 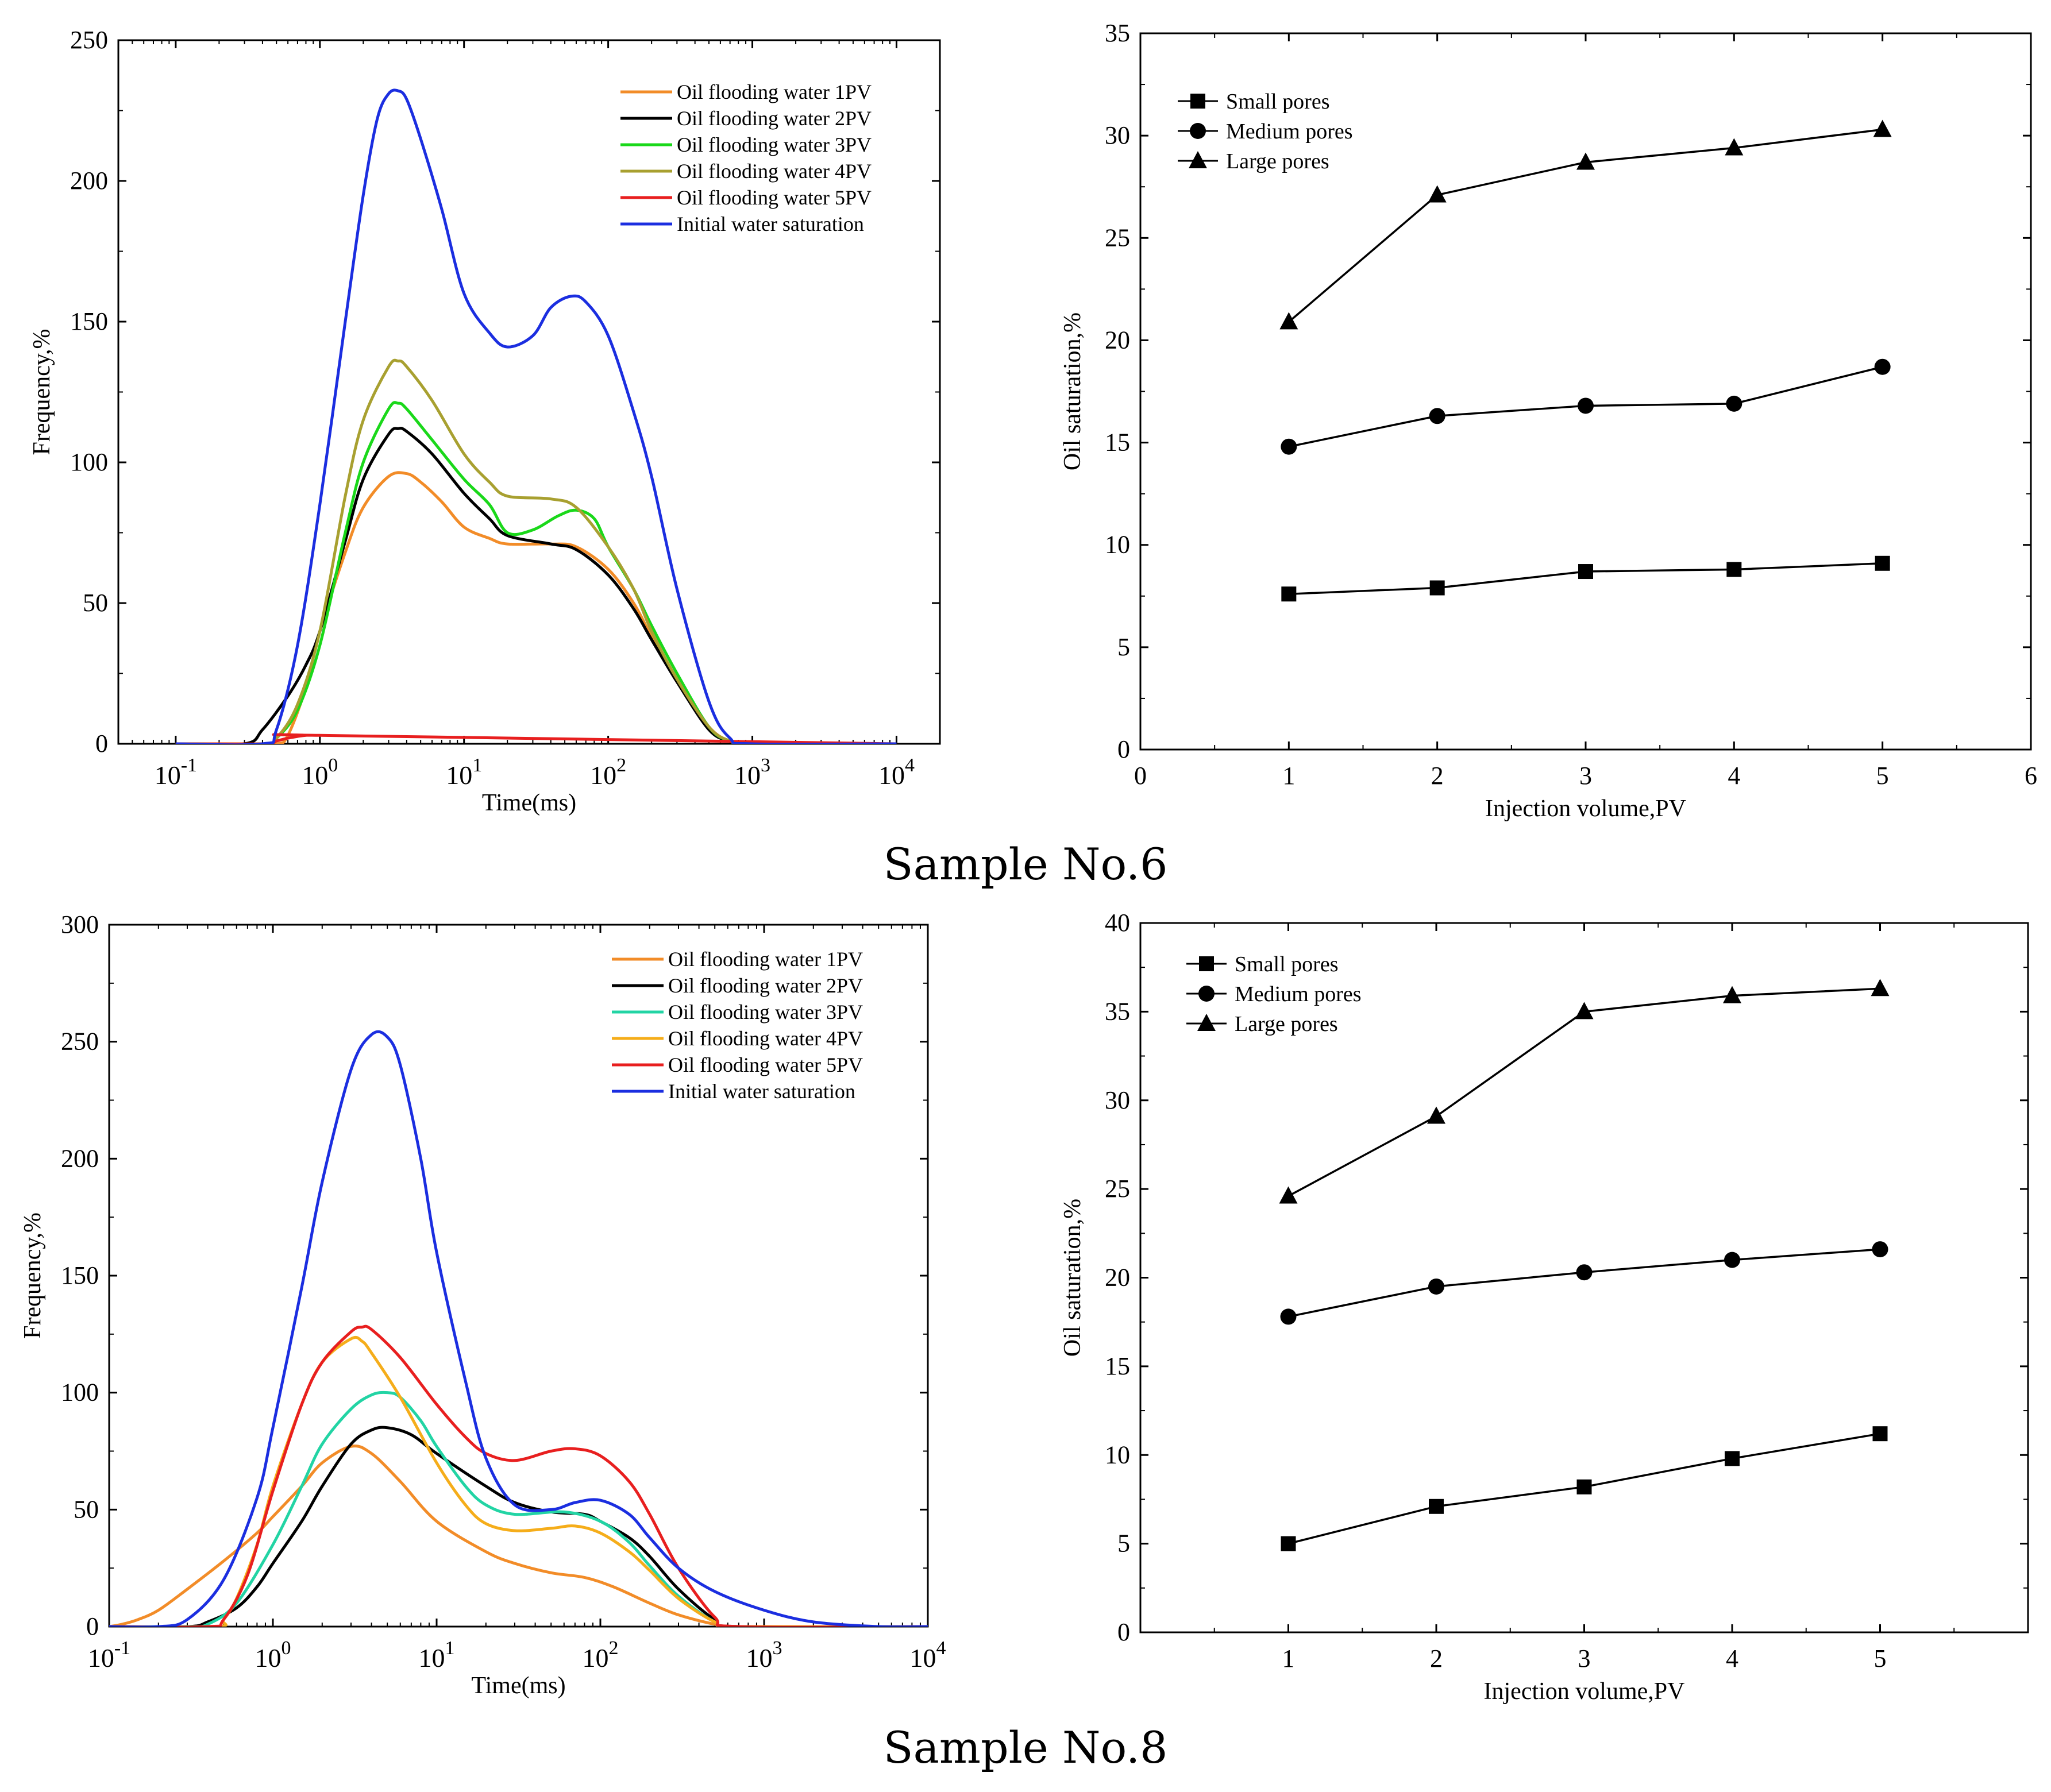 What do you see at coordinates (80, 924) in the screenshot?
I see `y-tick-label: 300` at bounding box center [80, 924].